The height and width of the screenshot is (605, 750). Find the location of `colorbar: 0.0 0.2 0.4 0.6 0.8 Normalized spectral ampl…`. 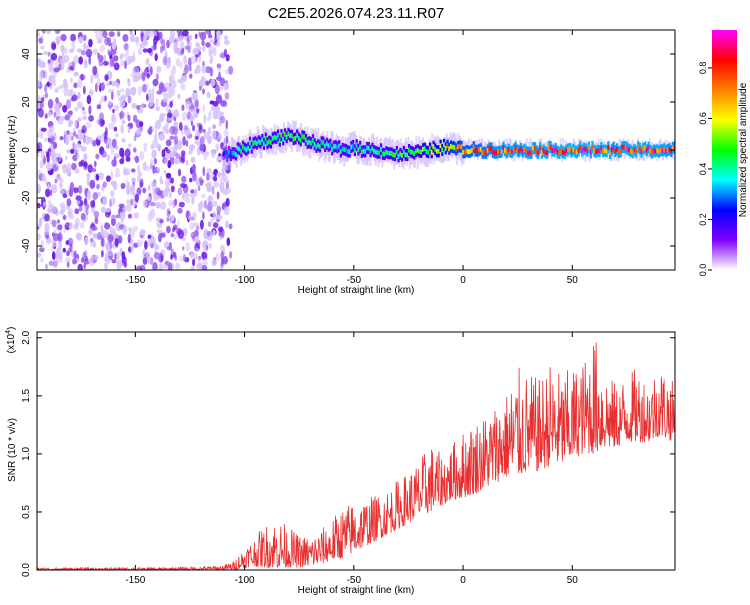

colorbar: 0.0 0.2 0.4 0.6 0.8 Normalized spectral ampl… is located at coordinates (723, 153).